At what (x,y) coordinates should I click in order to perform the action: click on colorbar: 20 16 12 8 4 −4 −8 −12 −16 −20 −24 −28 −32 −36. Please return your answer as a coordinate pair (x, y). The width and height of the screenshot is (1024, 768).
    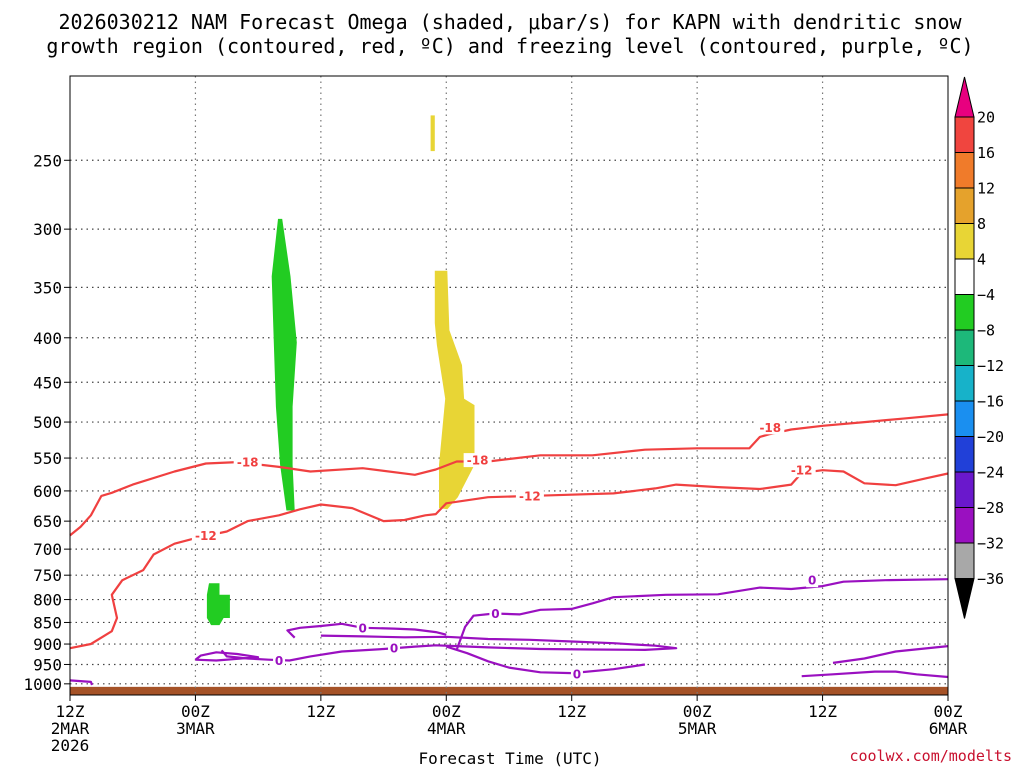
    Looking at the image, I should click on (979, 347).